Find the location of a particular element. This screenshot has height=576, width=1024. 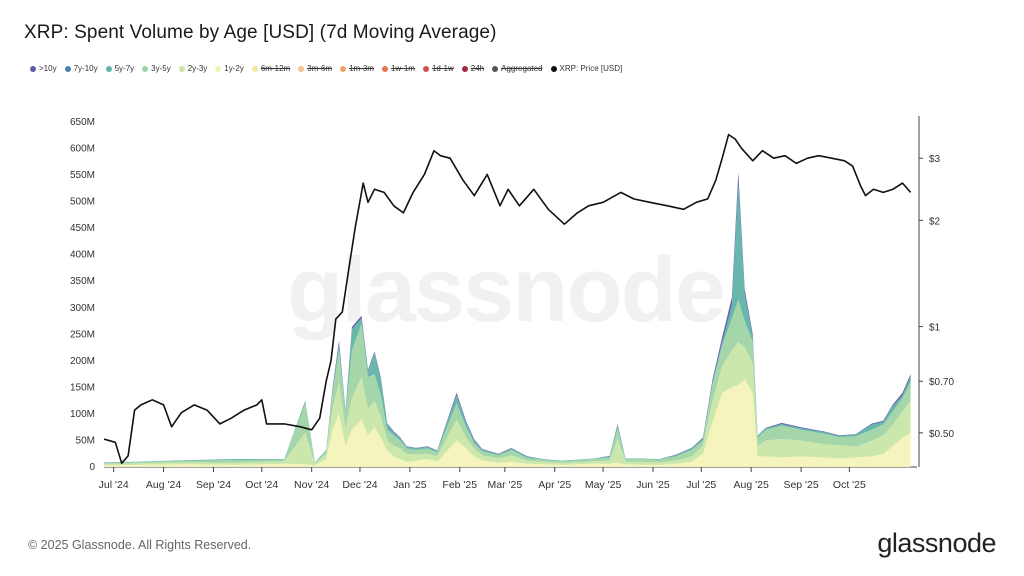

x-tick-label: Jul '24 is located at coordinates (114, 485).